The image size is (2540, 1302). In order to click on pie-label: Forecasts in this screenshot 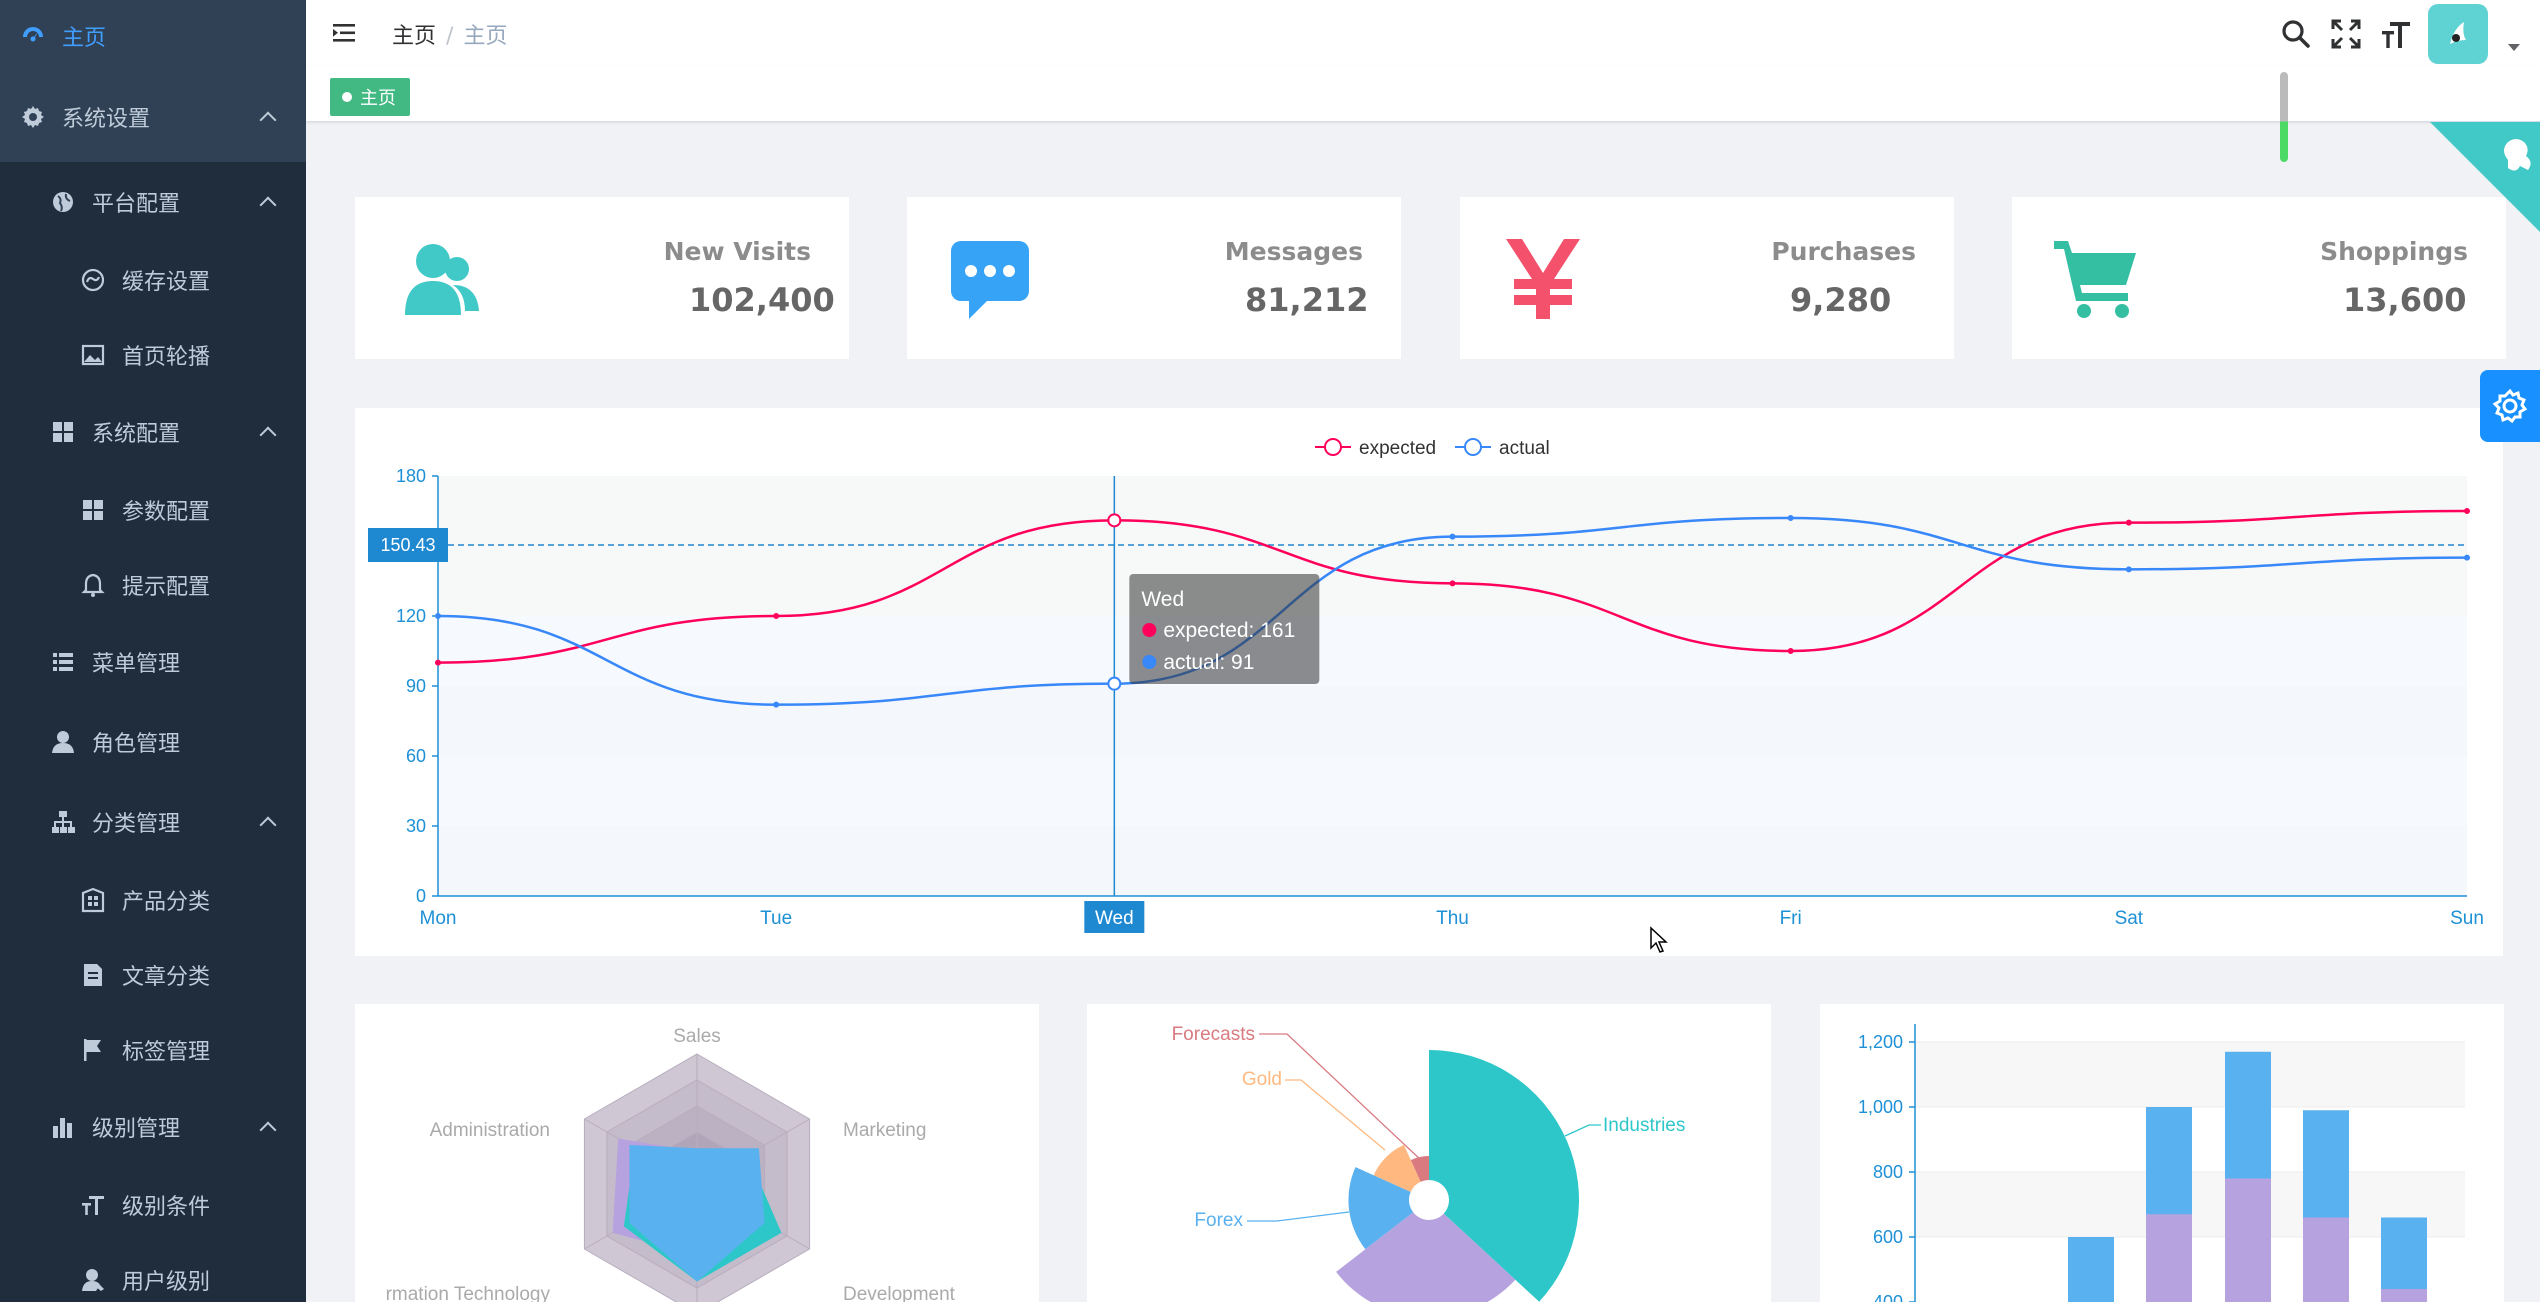, I will do `click(1213, 1034)`.